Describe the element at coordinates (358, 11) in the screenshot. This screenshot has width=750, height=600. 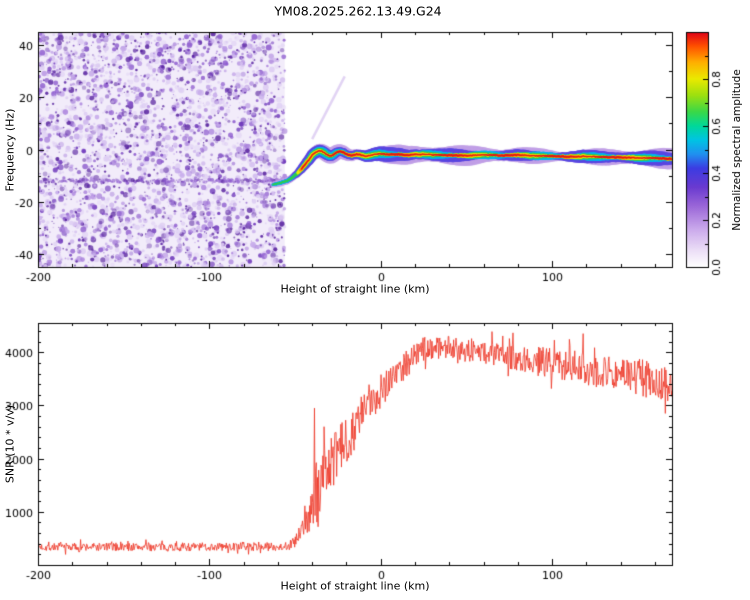
I see `figure-title: YM08.2025.262.13.49.G24` at that location.